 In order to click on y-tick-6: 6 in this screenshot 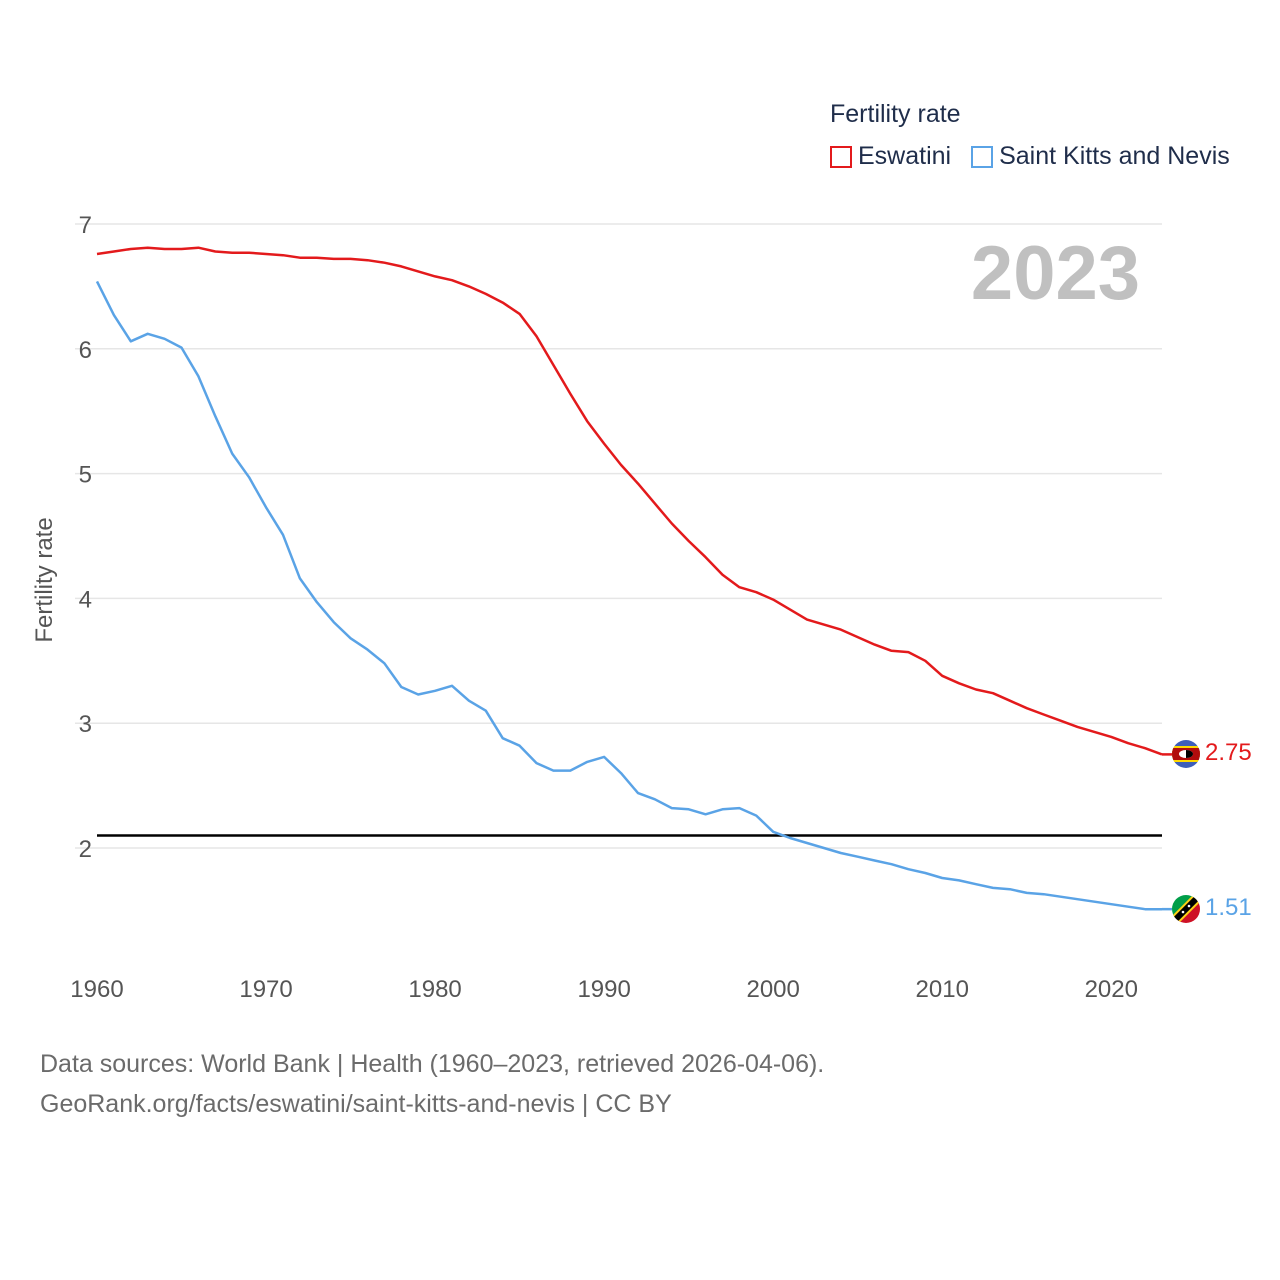, I will do `click(85, 350)`.